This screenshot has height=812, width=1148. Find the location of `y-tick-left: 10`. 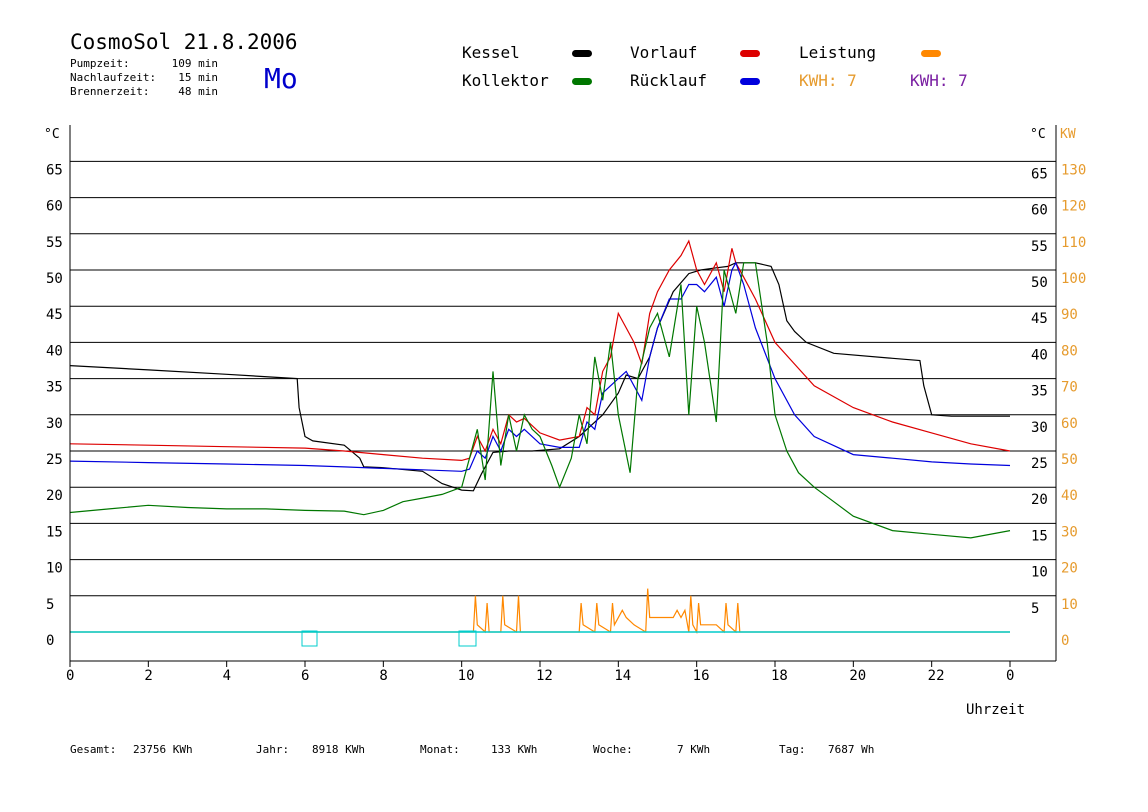

y-tick-left: 10 is located at coordinates (54, 569).